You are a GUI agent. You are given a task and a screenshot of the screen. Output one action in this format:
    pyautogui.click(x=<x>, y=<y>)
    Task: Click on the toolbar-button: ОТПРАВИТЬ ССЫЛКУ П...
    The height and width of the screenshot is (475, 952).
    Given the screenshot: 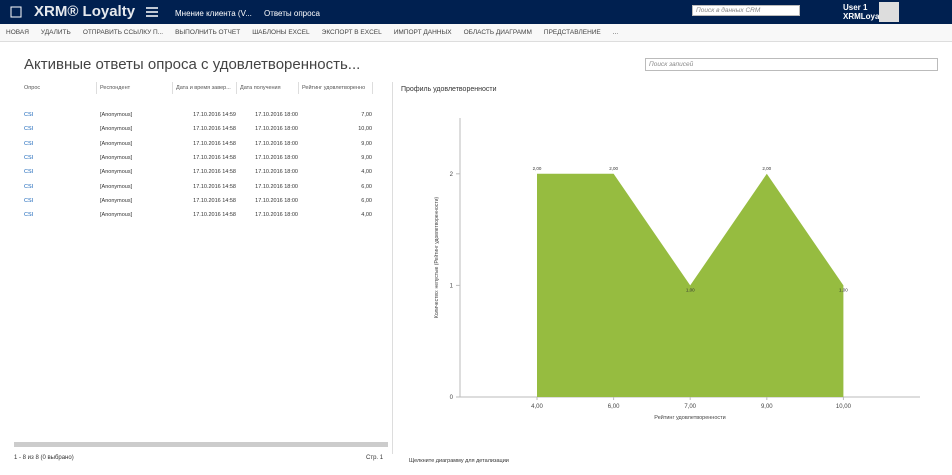 What is the action you would take?
    pyautogui.click(x=123, y=32)
    